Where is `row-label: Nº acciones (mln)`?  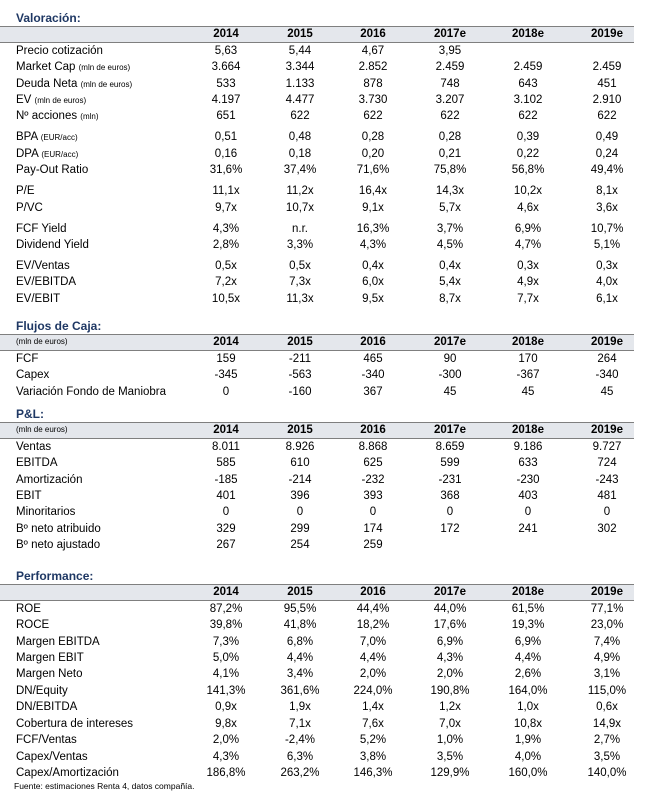 row-label: Nº acciones (mln) is located at coordinates (57, 116).